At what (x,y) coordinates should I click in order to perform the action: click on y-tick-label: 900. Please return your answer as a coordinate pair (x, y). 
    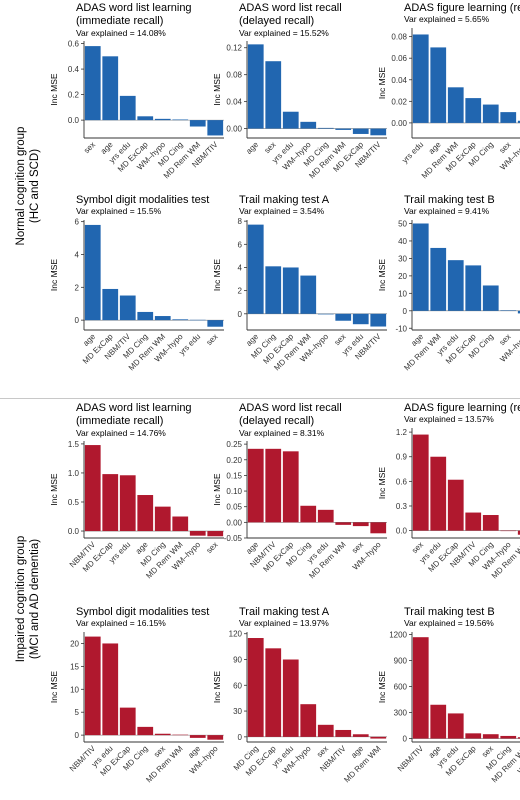
    Looking at the image, I should click on (401, 661).